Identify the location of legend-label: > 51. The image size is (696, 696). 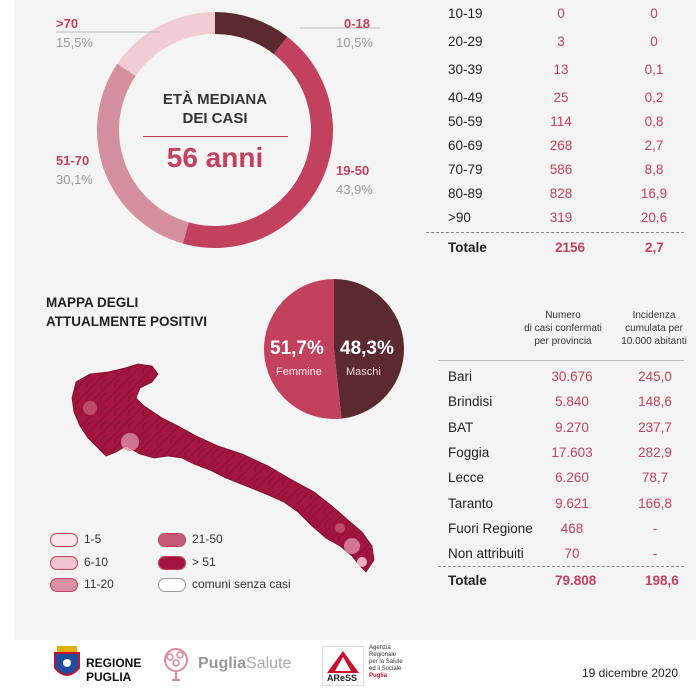
(204, 562).